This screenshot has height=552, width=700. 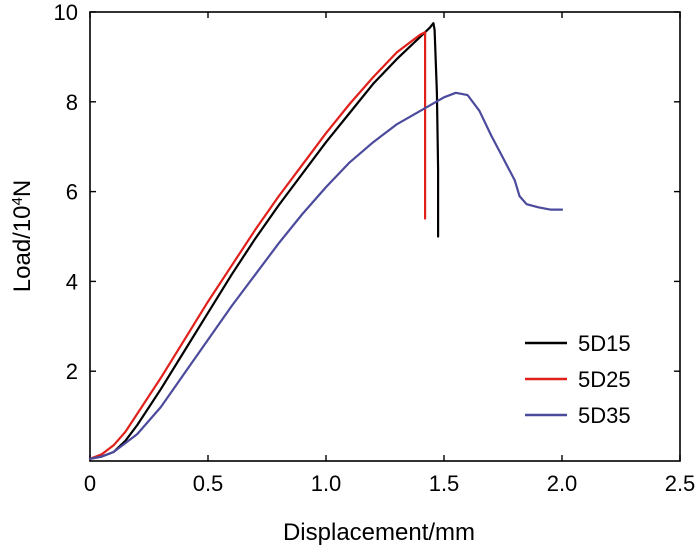 What do you see at coordinates (379, 532) in the screenshot?
I see `x-axis-title: Displacement/mm` at bounding box center [379, 532].